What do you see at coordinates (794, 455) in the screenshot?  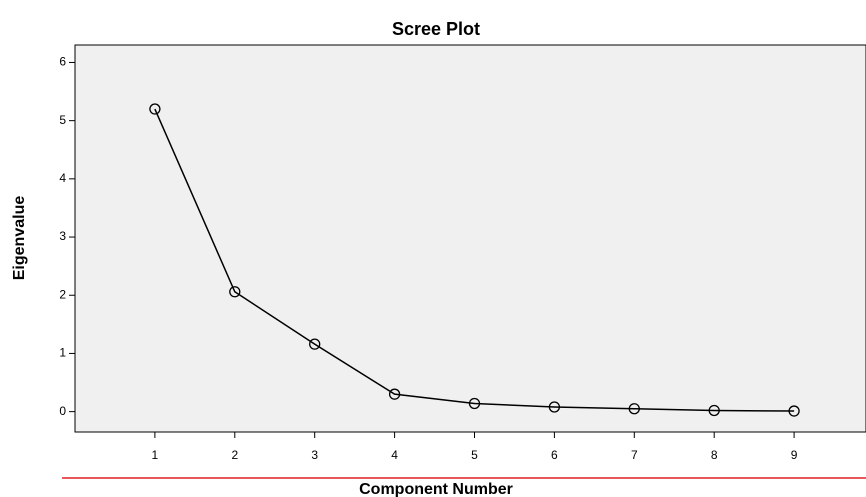 I see `x-tick-label: 9` at bounding box center [794, 455].